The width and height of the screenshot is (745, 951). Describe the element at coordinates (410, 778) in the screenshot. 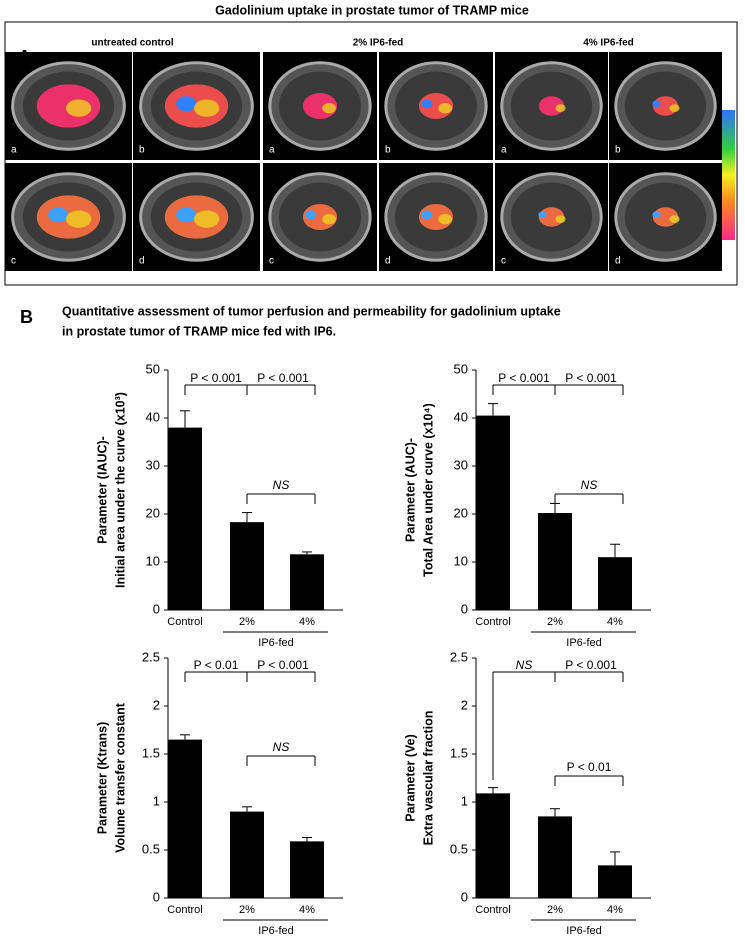

I see `y-axis-label: Parameter (Ve)` at that location.